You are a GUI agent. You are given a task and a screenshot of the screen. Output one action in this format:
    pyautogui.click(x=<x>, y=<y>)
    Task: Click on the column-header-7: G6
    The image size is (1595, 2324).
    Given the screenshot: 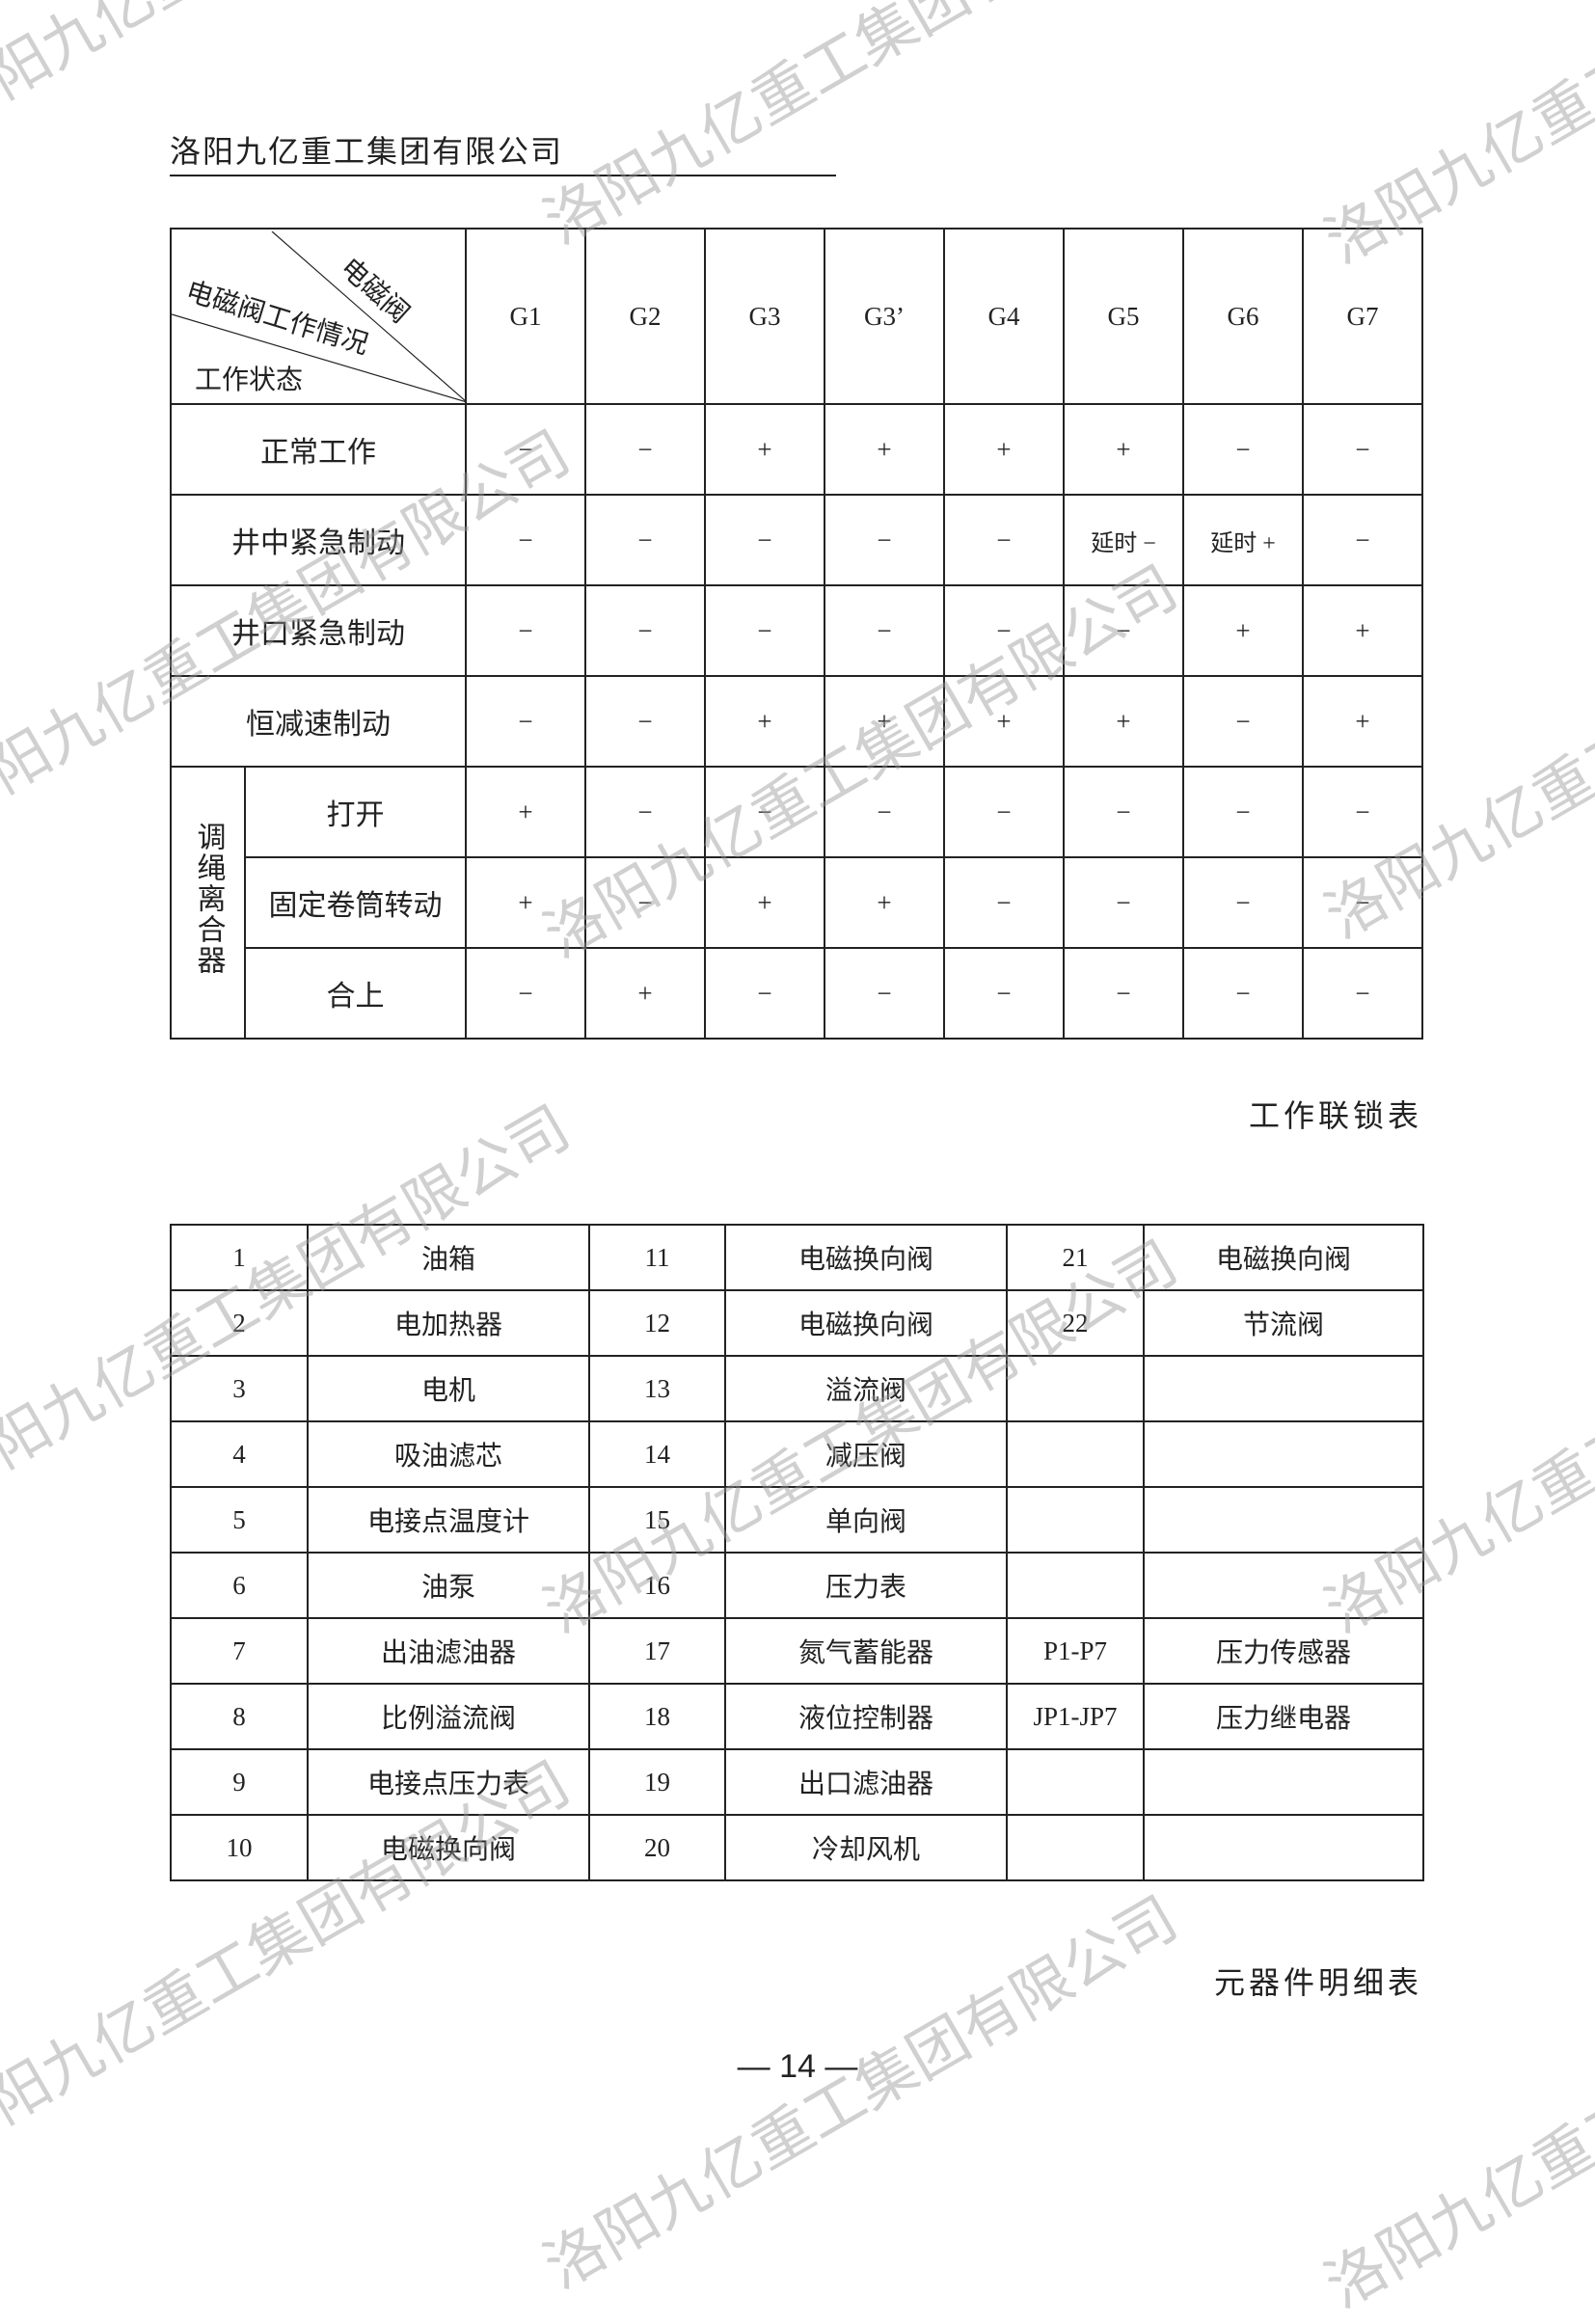 What is the action you would take?
    pyautogui.click(x=1243, y=316)
    